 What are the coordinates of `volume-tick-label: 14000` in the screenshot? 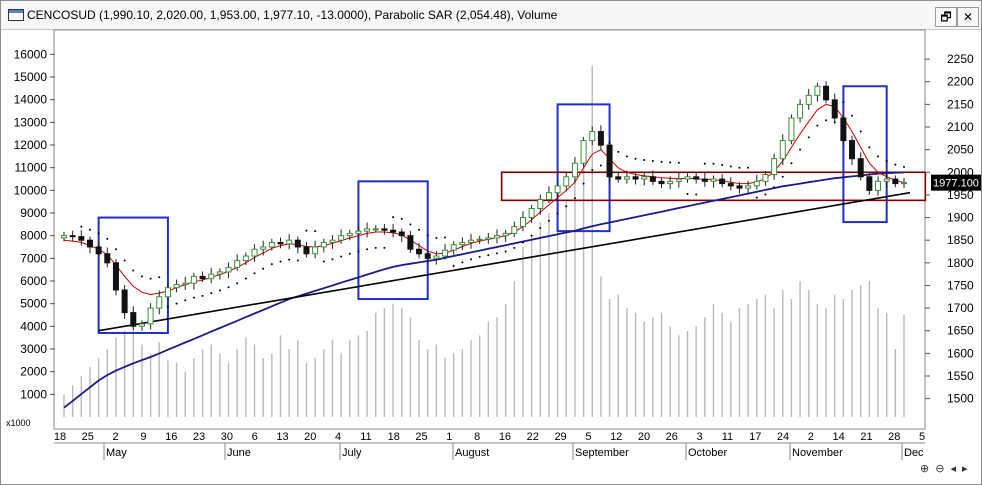 It's located at (31, 100).